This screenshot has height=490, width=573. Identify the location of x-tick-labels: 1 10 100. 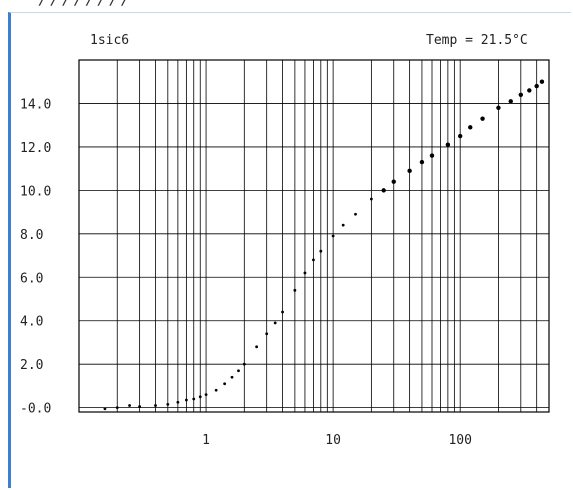
(337, 440).